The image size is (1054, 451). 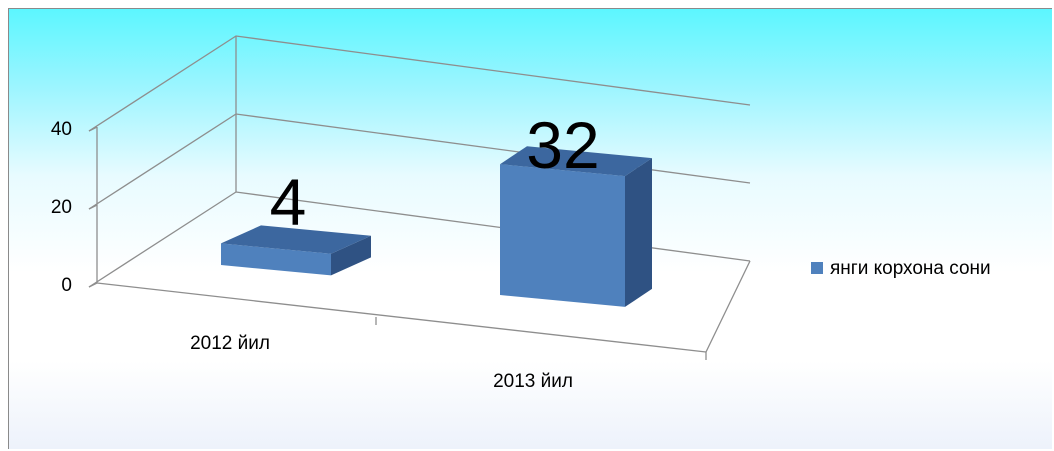 What do you see at coordinates (401, 317) in the screenshot?
I see `x-axis-line` at bounding box center [401, 317].